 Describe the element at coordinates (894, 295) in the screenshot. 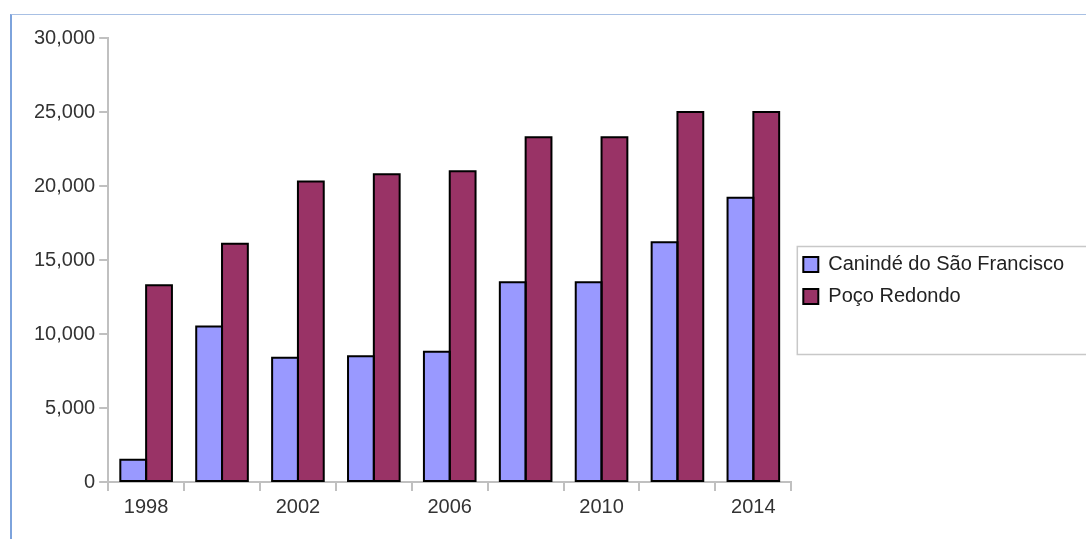

I see `legend-label: Poço Redondo` at that location.